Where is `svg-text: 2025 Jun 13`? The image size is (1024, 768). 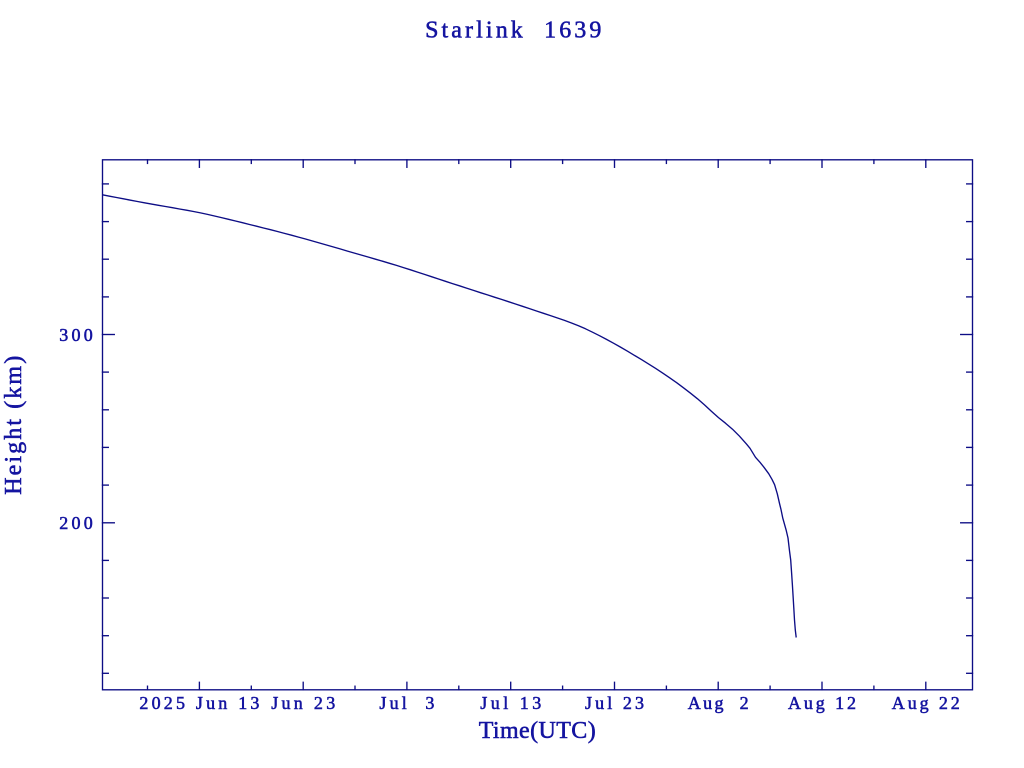 svg-text: 2025 Jun 13 is located at coordinates (200, 703).